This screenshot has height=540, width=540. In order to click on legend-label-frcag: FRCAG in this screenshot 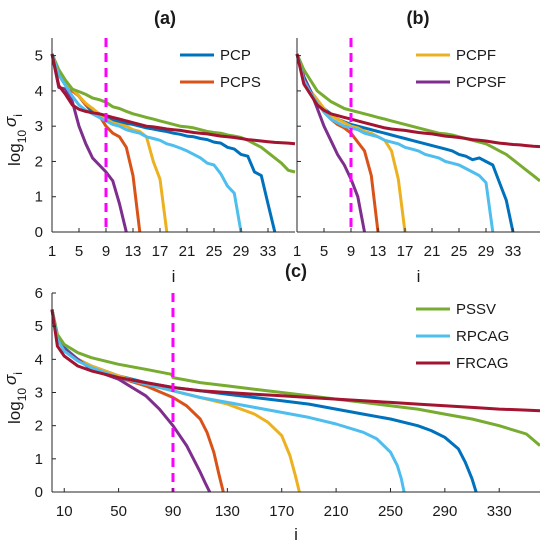, I will do `click(482, 363)`.